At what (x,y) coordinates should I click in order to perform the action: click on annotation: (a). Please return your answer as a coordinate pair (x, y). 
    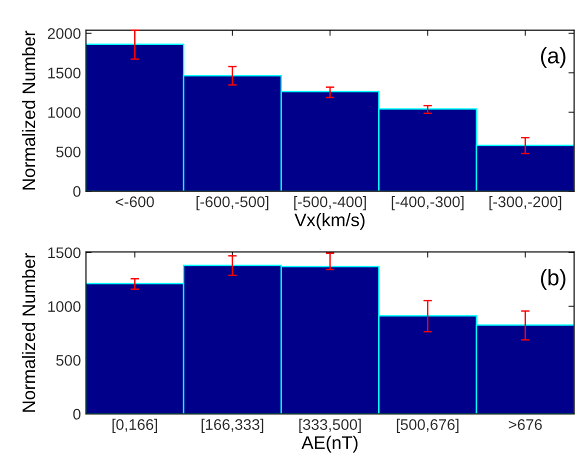
    Looking at the image, I should click on (553, 57).